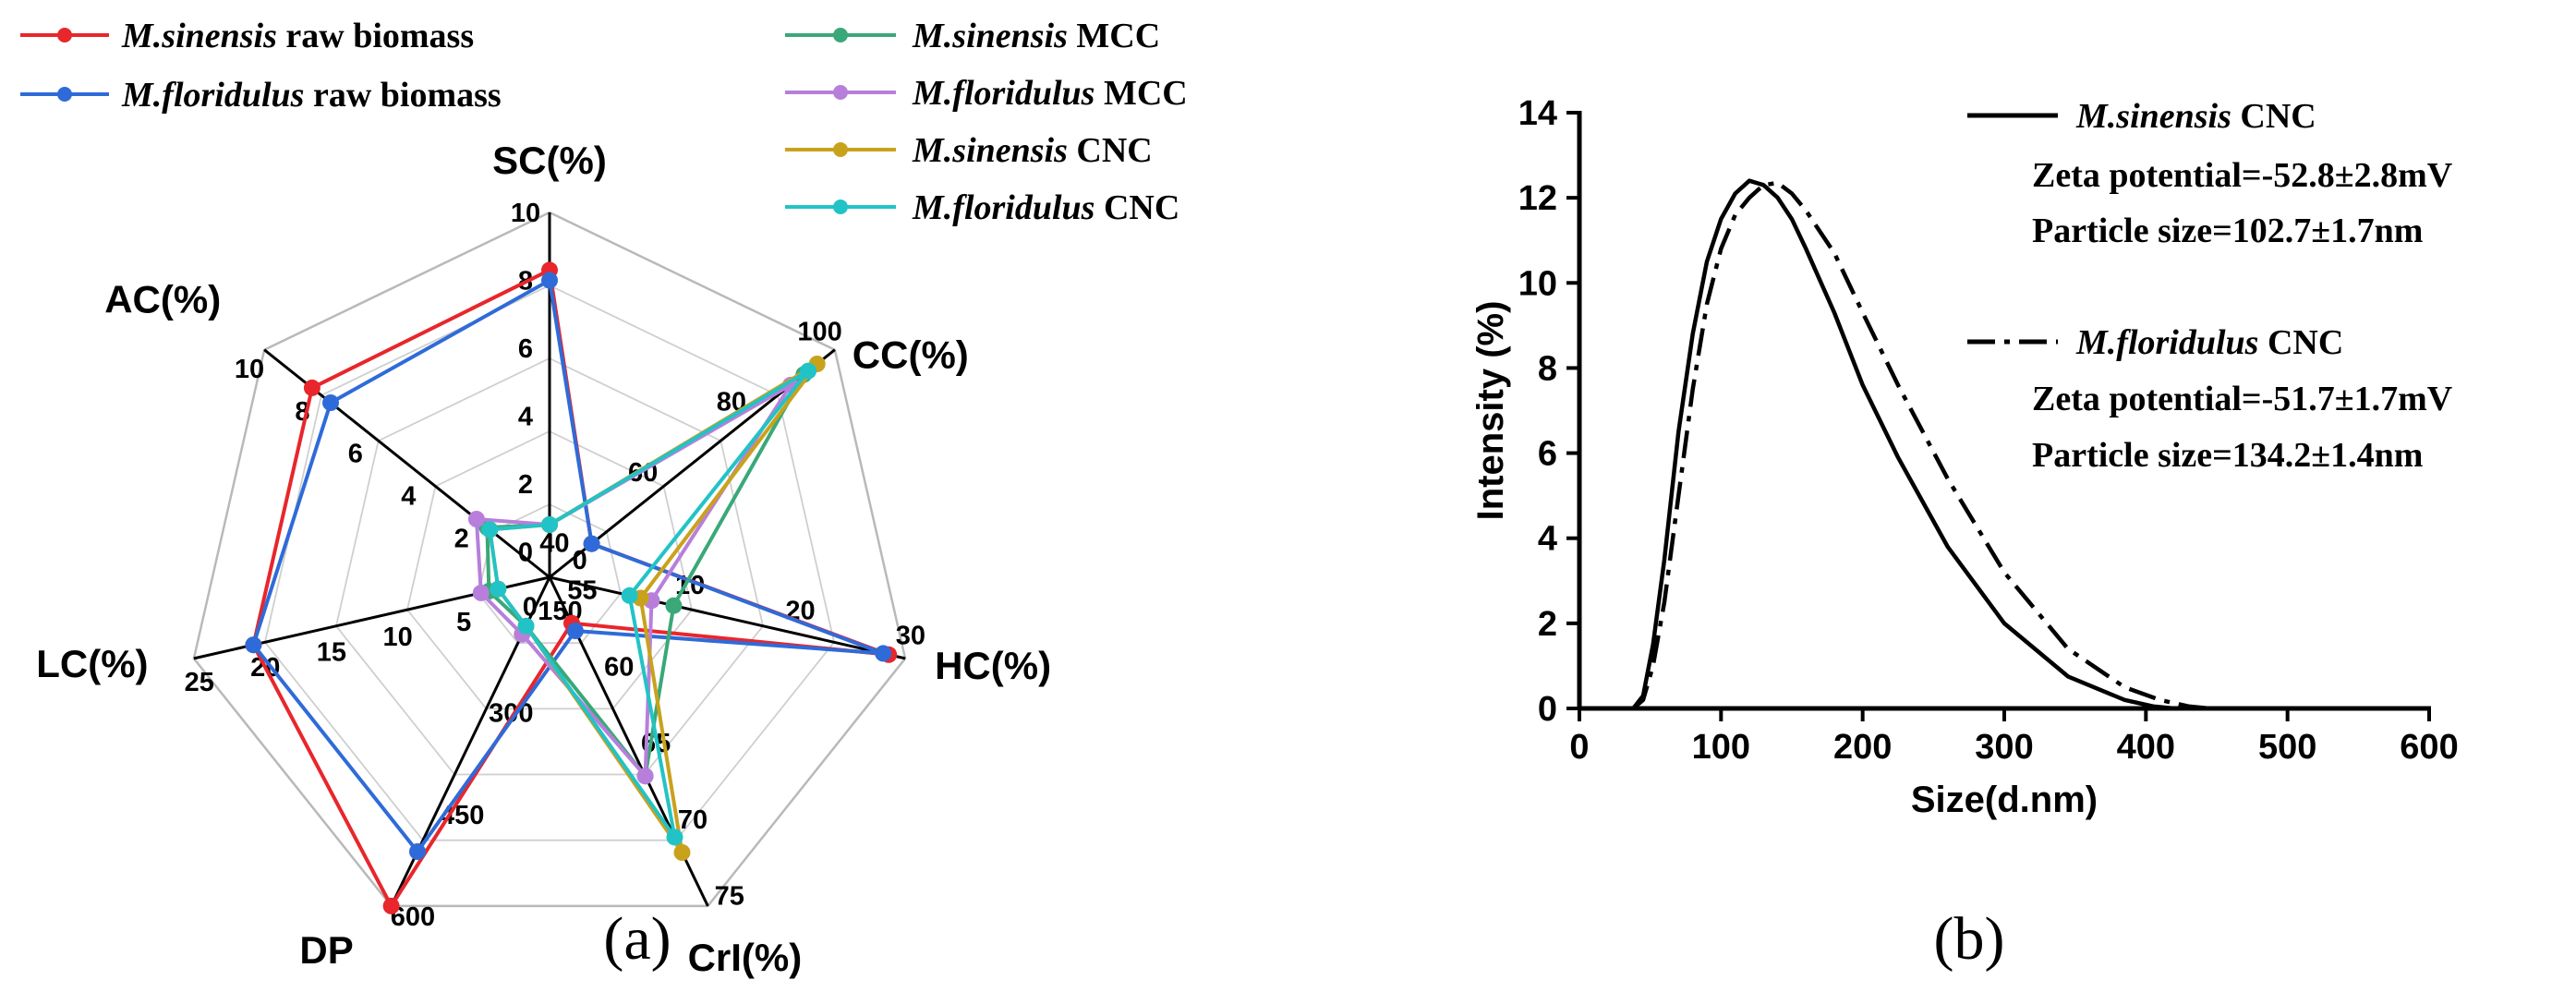 This screenshot has height=992, width=2576. Describe the element at coordinates (462, 816) in the screenshot. I see `radar-tick-label: 450` at that location.